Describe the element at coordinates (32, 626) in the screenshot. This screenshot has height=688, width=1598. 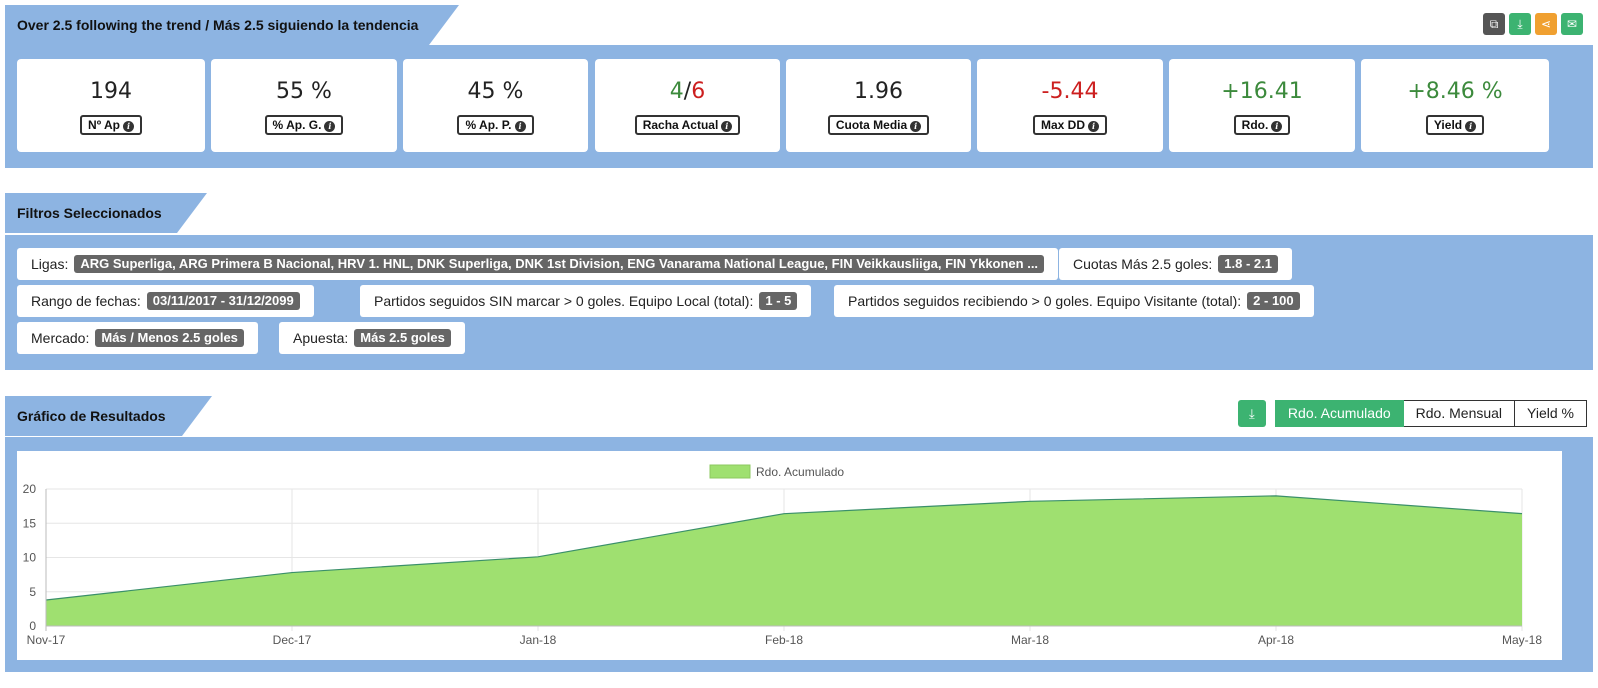
I see `y-tick-label: 0` at that location.